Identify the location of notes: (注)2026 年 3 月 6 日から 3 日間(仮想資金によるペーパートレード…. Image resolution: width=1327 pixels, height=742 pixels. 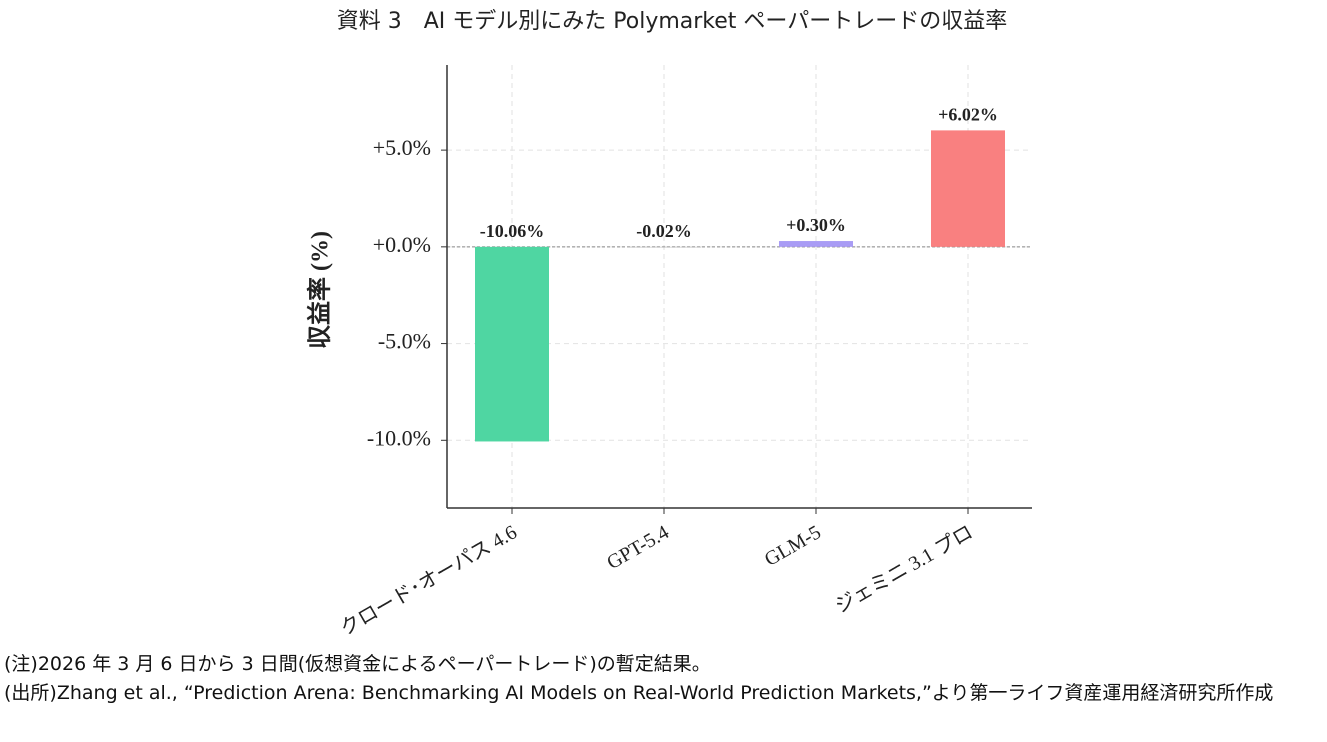
(665, 679).